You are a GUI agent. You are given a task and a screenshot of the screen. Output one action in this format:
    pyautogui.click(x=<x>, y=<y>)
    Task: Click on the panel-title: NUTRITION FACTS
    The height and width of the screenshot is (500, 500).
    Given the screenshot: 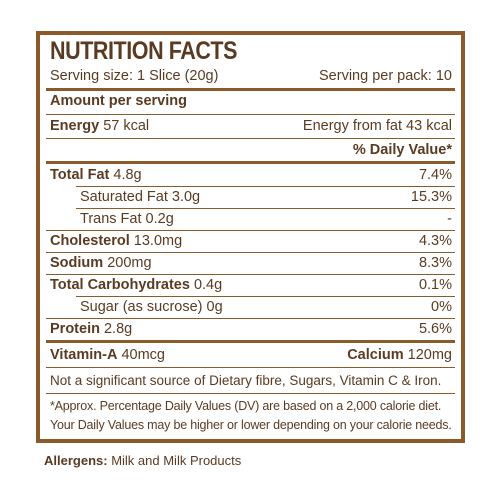 What is the action you would take?
    pyautogui.click(x=144, y=51)
    